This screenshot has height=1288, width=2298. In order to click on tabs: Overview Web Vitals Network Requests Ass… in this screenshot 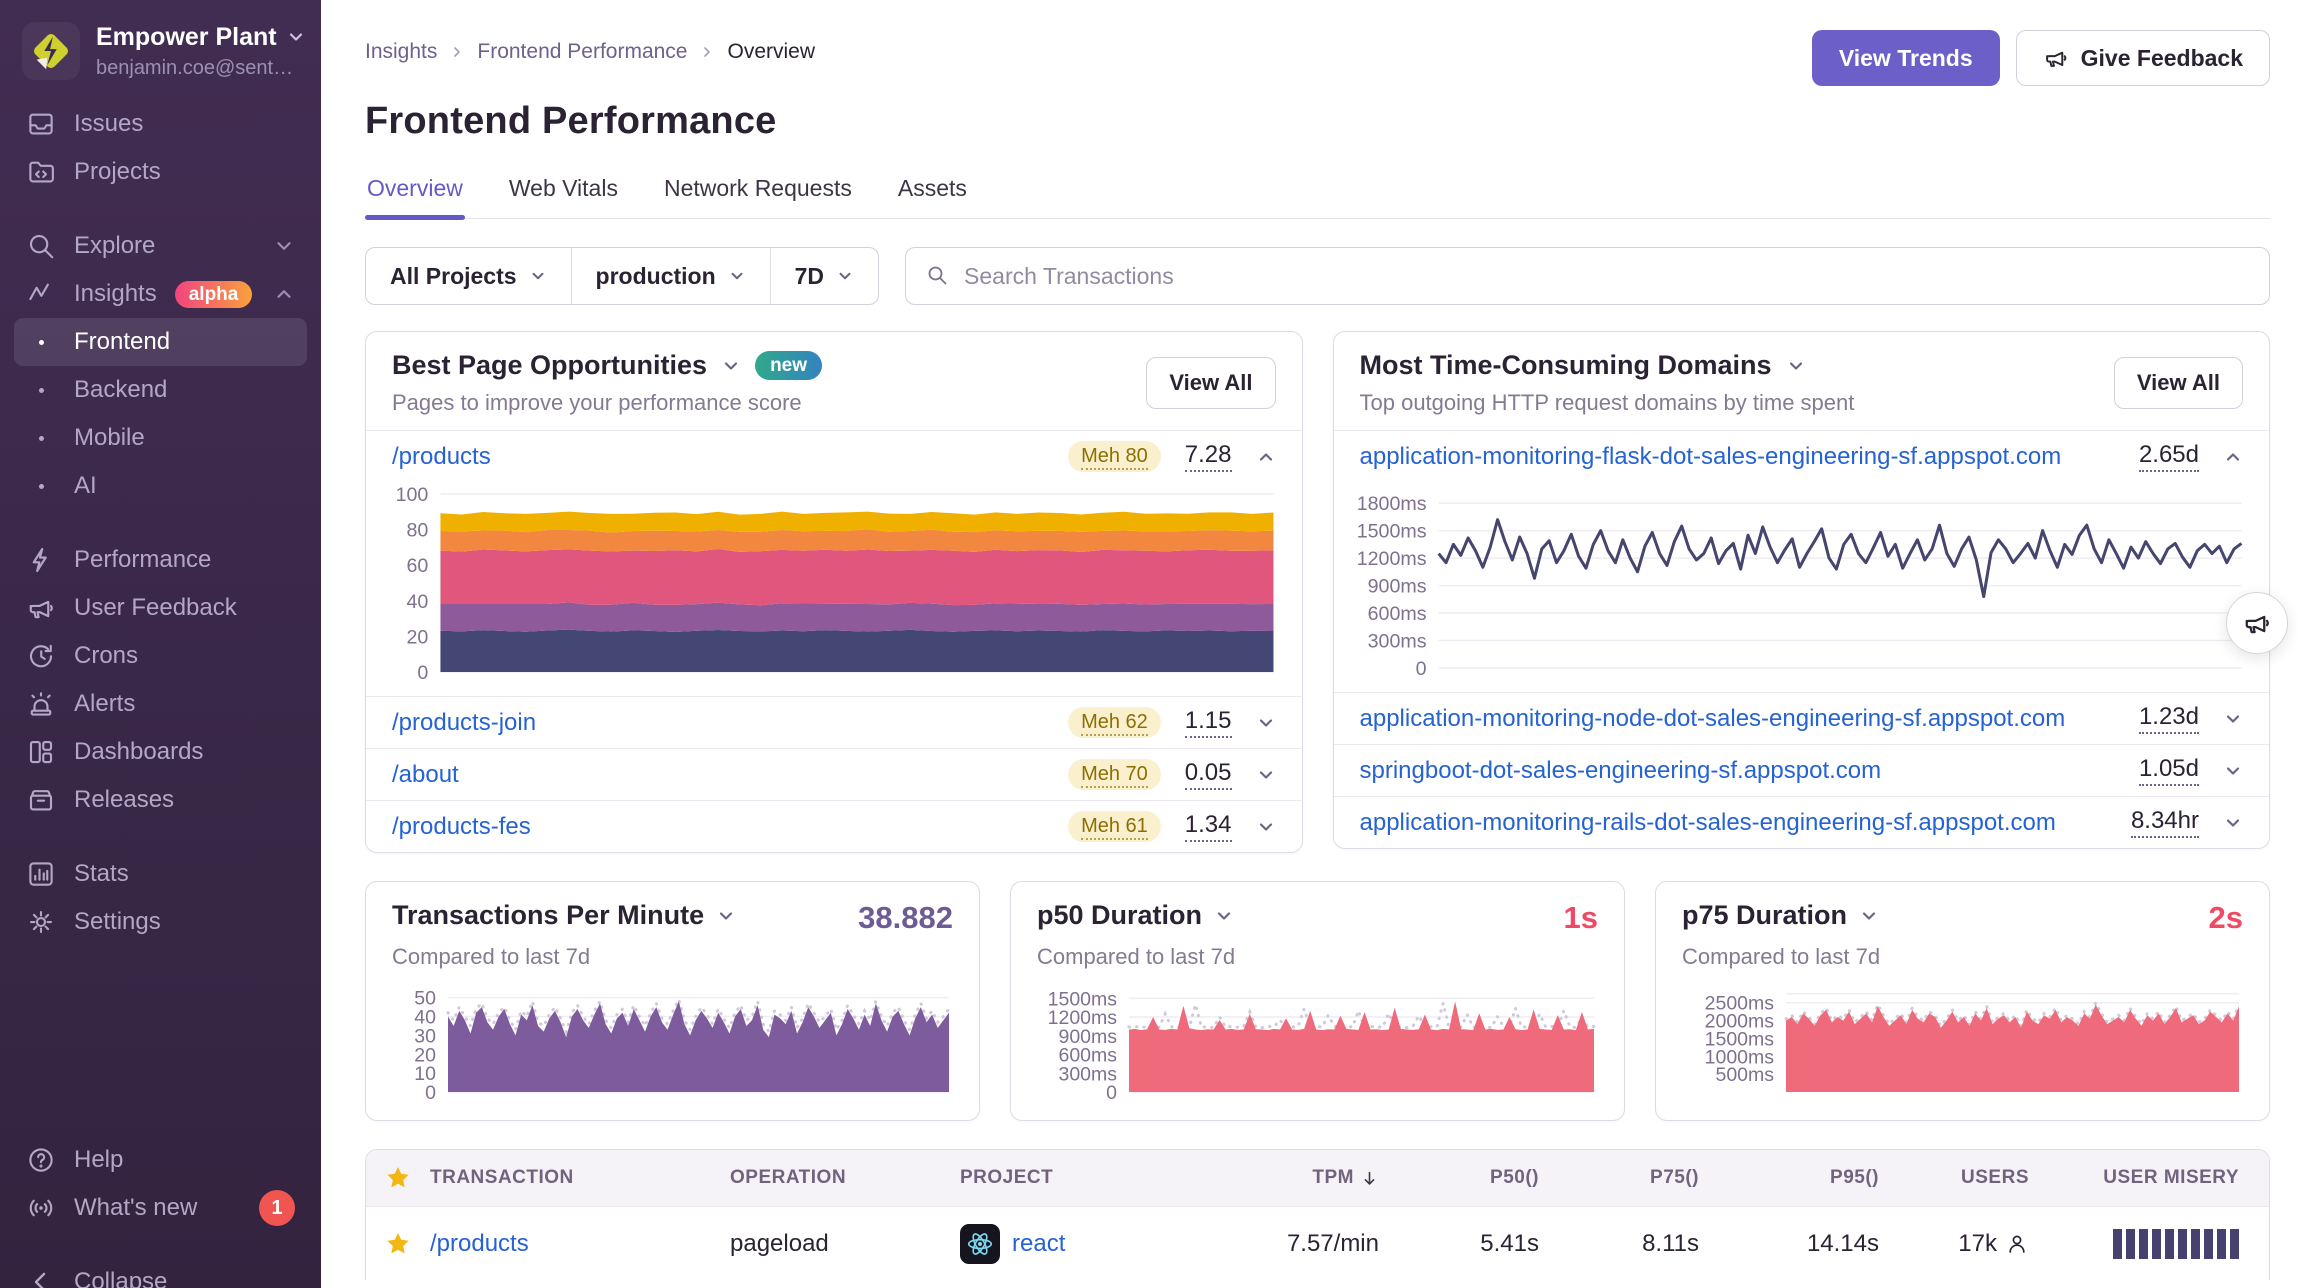, I will do `click(1317, 197)`.